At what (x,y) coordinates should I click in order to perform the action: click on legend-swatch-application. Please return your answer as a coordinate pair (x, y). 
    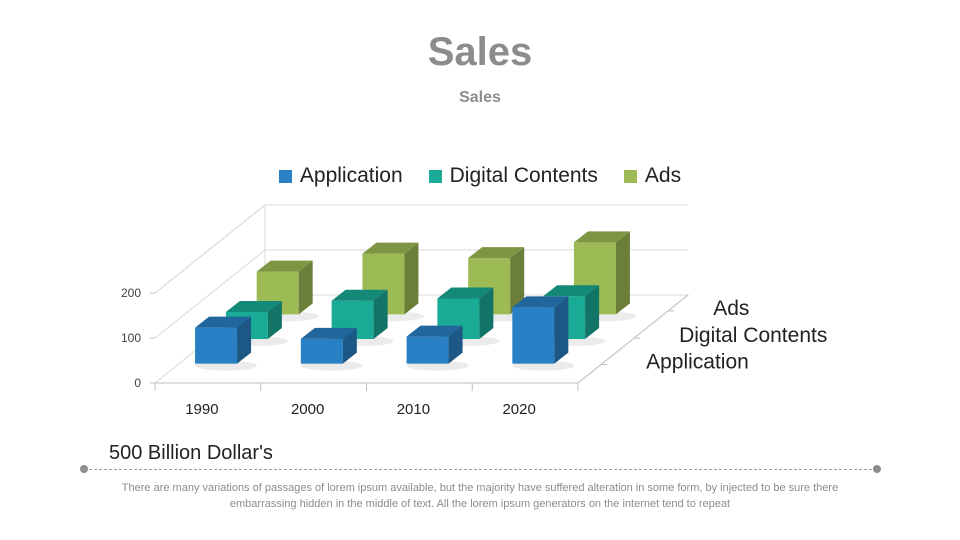
    Looking at the image, I should click on (285, 176).